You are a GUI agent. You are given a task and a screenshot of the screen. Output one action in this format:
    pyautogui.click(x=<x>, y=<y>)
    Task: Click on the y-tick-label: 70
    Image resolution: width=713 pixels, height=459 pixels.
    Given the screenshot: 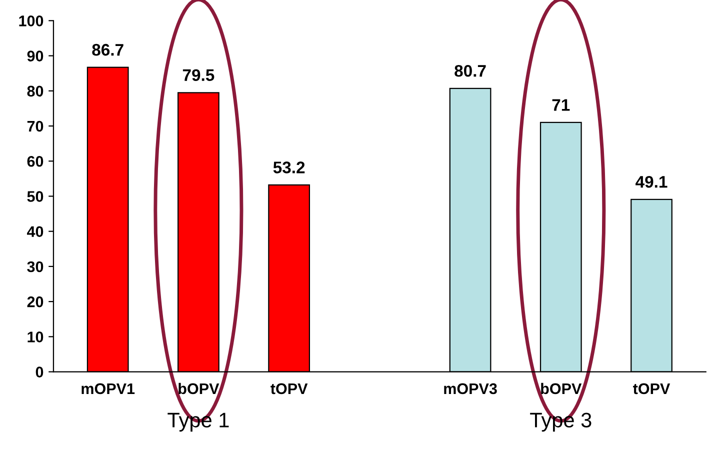 What is the action you would take?
    pyautogui.click(x=35, y=126)
    